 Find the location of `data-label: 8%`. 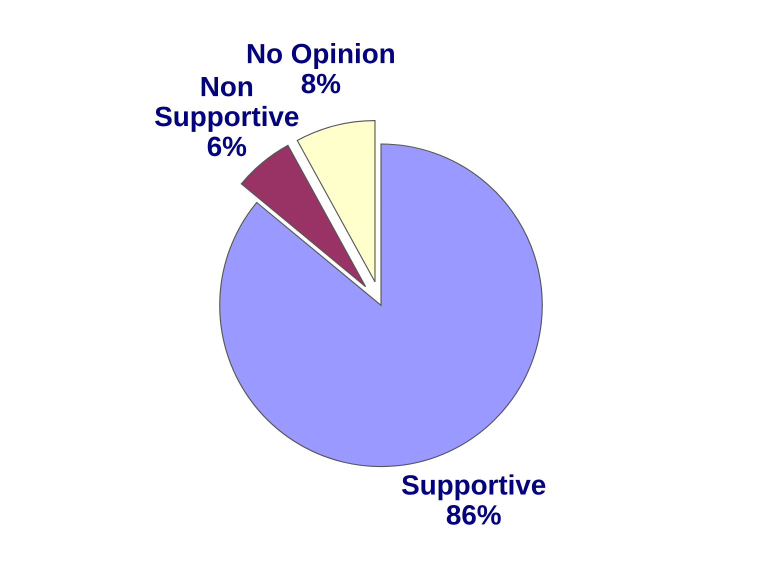

data-label: 8% is located at coordinates (321, 84).